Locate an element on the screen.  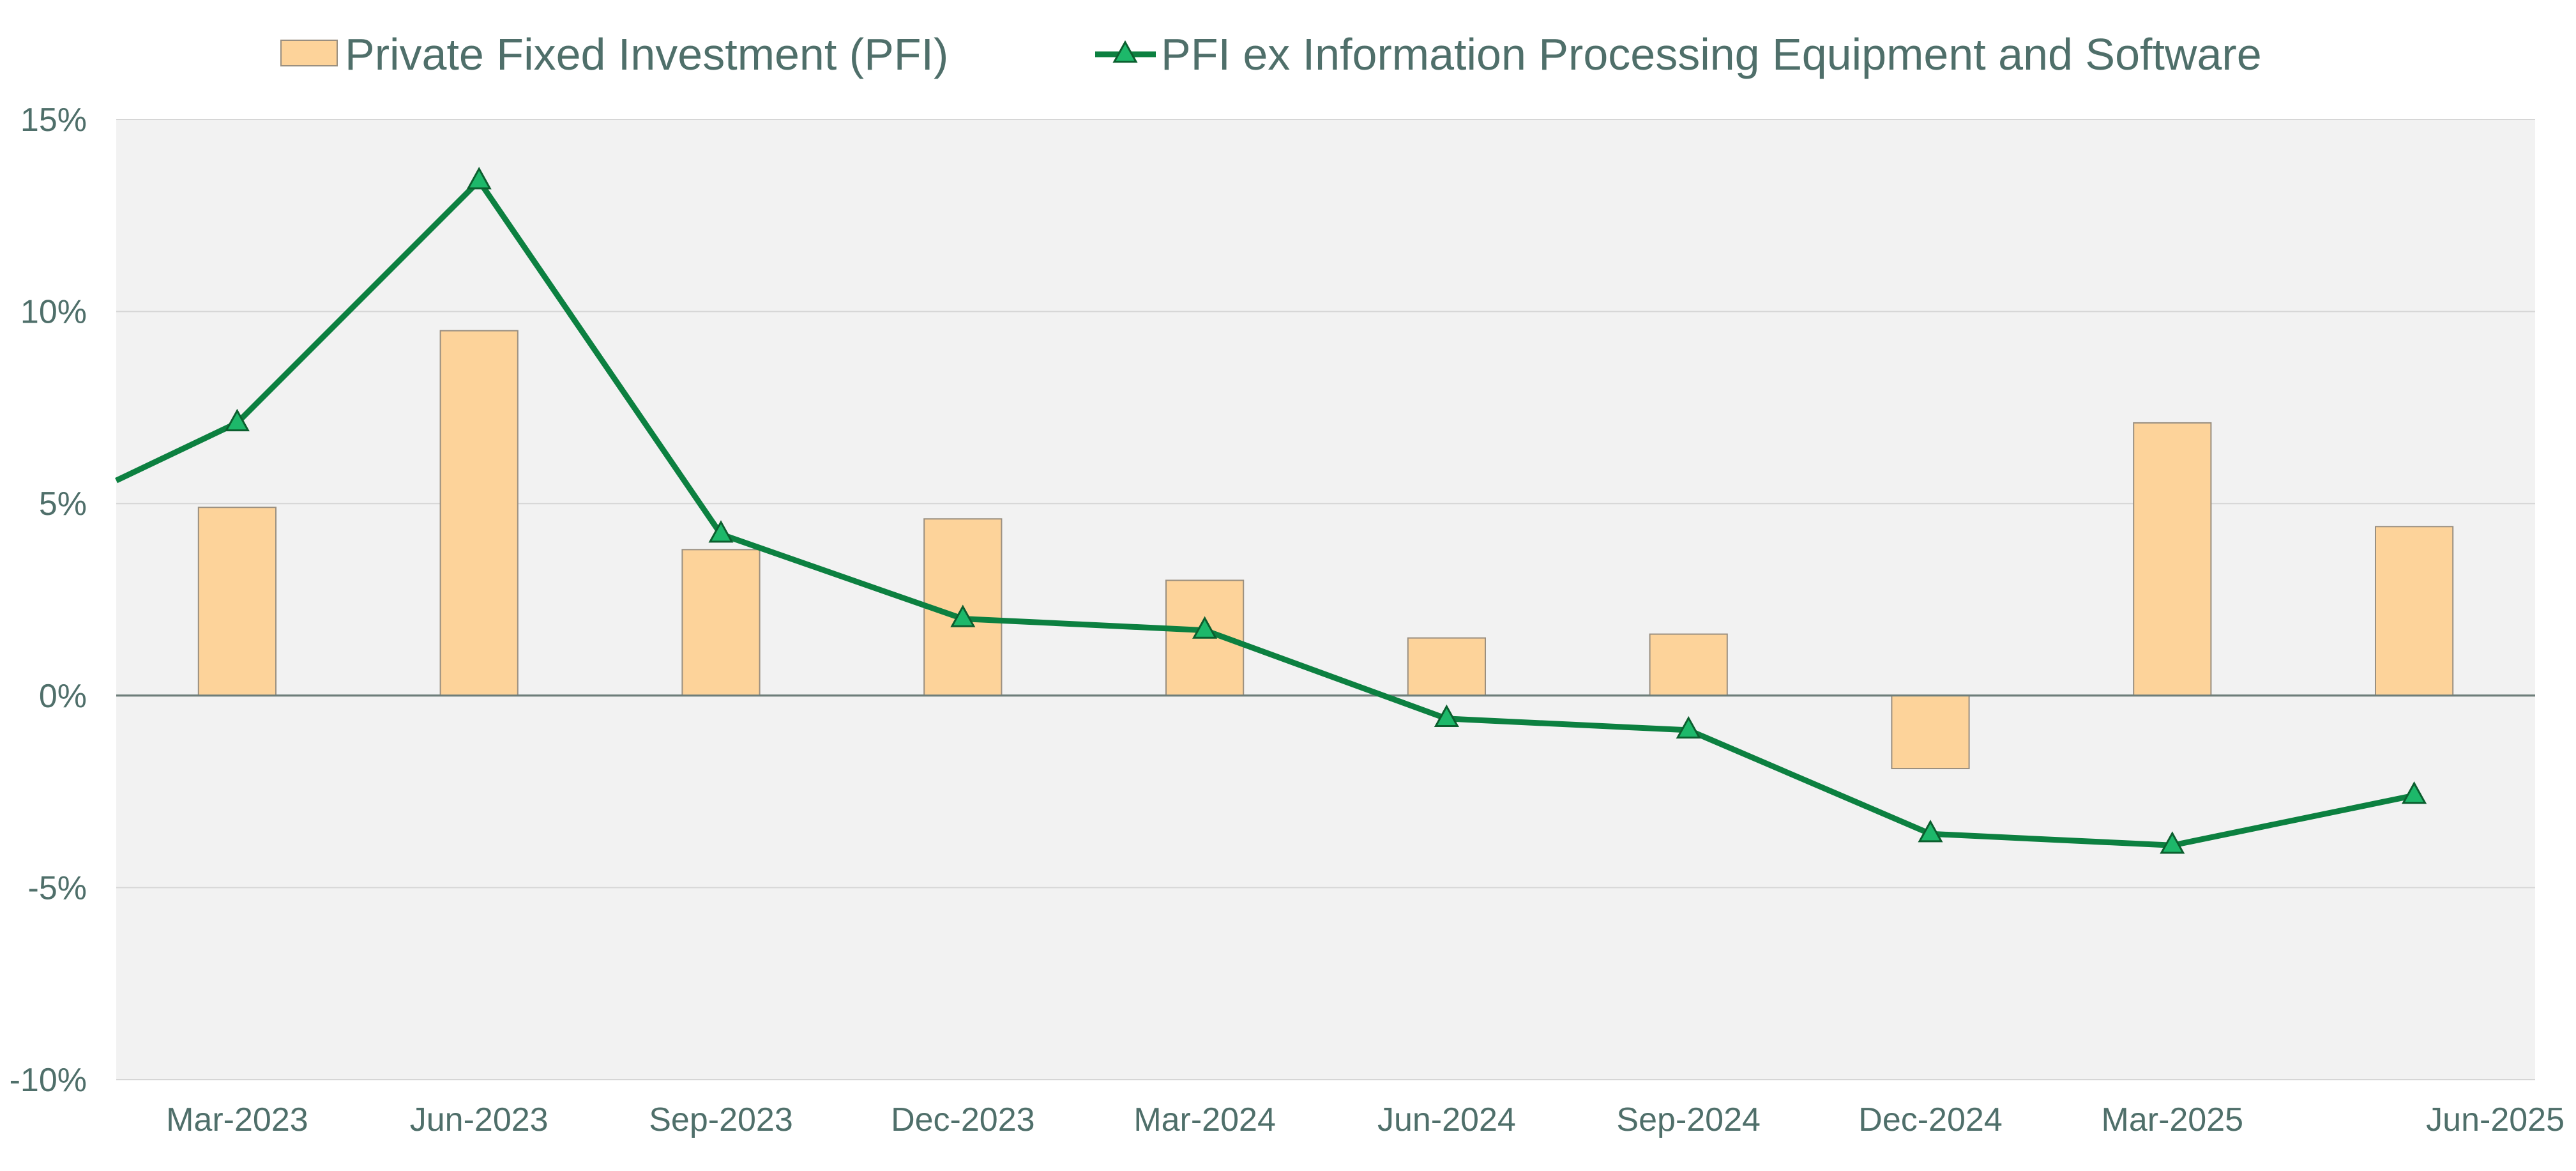
x-tick-label: Jun-2023 is located at coordinates (480, 1119).